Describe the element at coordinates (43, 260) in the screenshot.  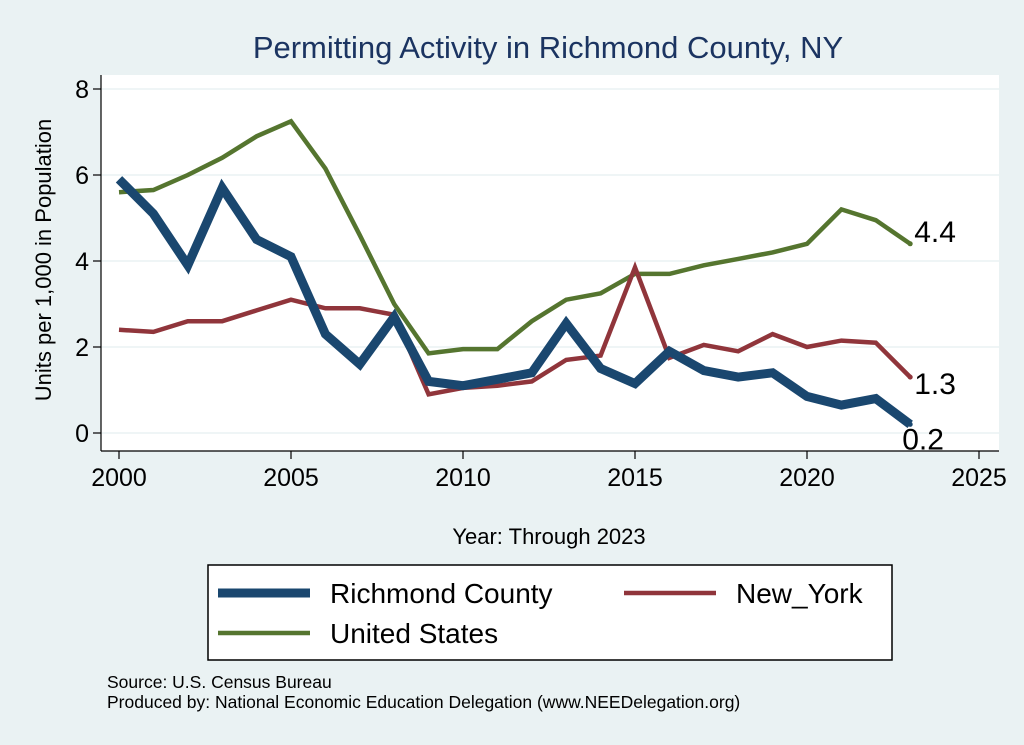
I see `y-axis-title: Units per 1,000 in Population` at that location.